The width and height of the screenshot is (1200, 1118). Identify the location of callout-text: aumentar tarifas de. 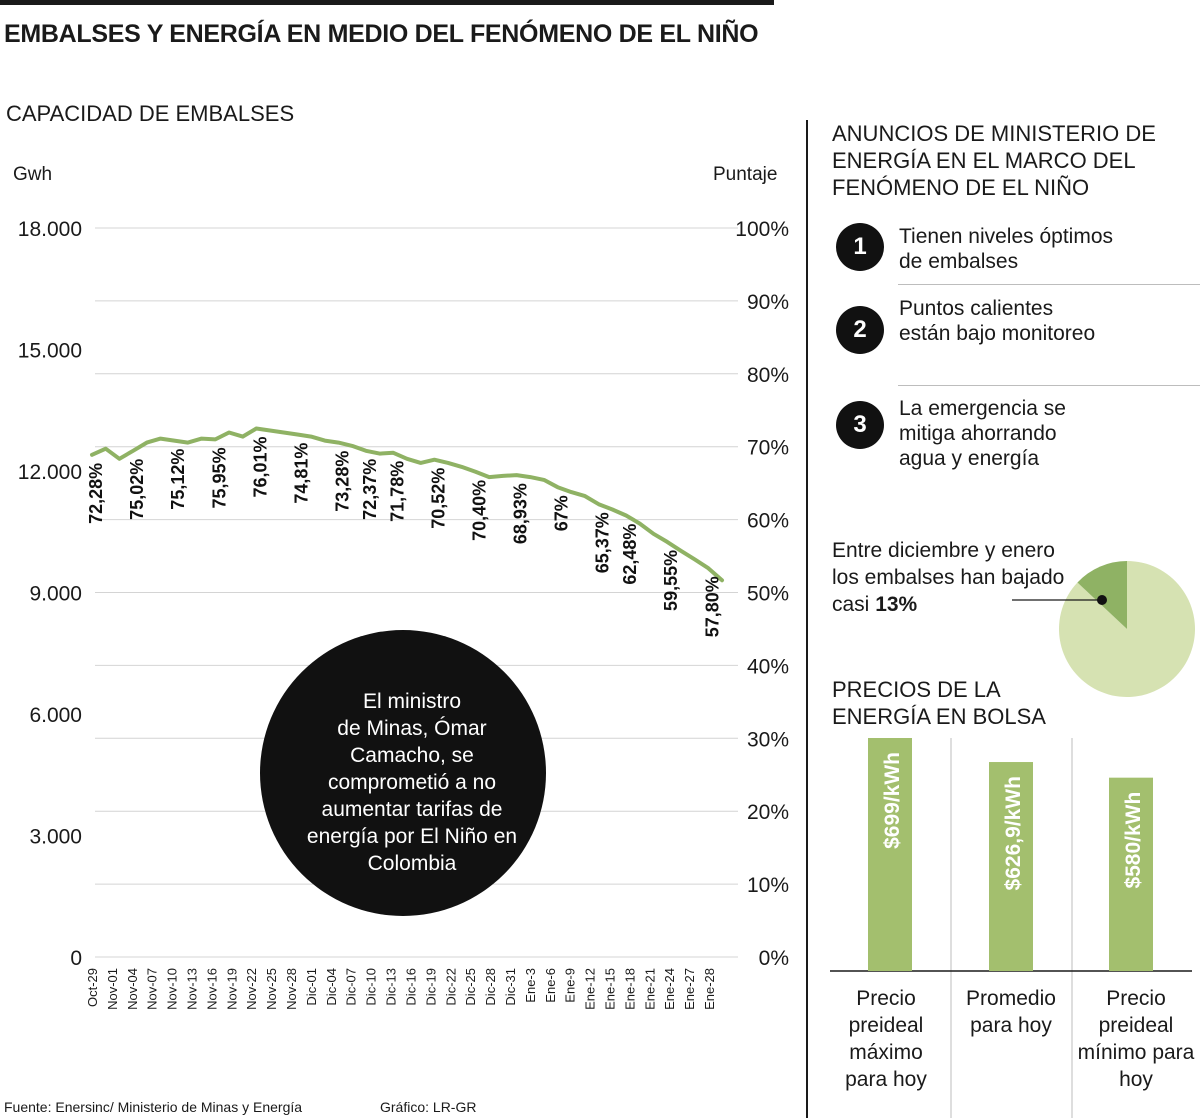
(412, 809).